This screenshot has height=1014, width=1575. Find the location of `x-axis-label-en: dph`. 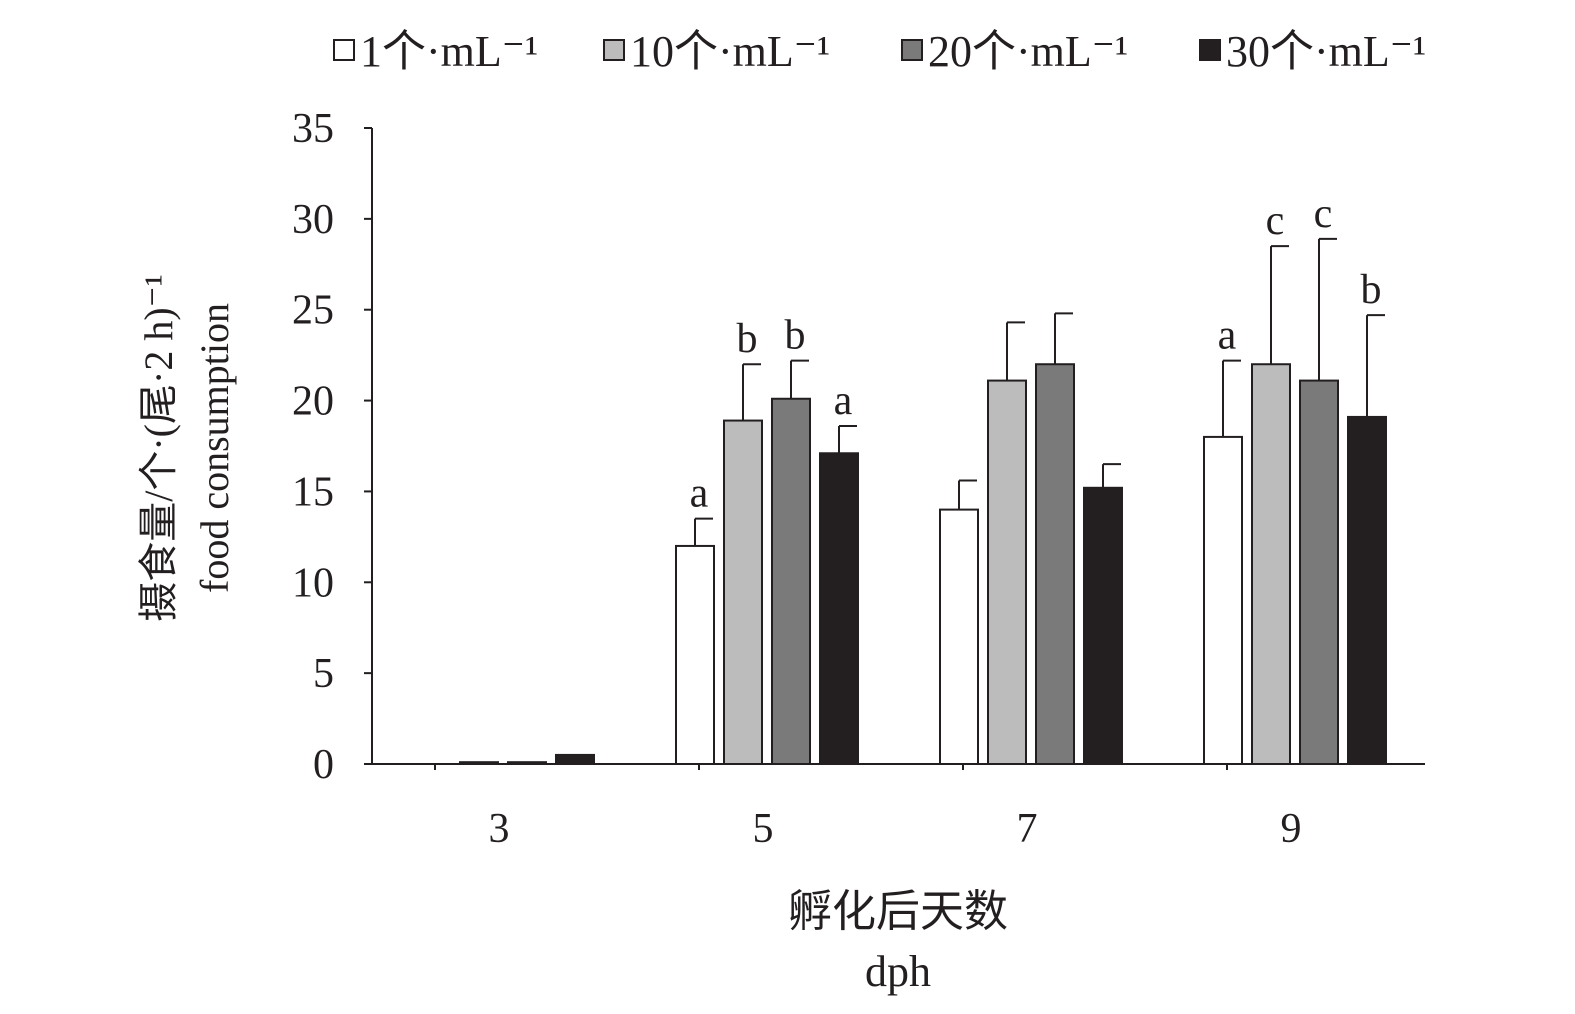

x-axis-label-en: dph is located at coordinates (898, 971).